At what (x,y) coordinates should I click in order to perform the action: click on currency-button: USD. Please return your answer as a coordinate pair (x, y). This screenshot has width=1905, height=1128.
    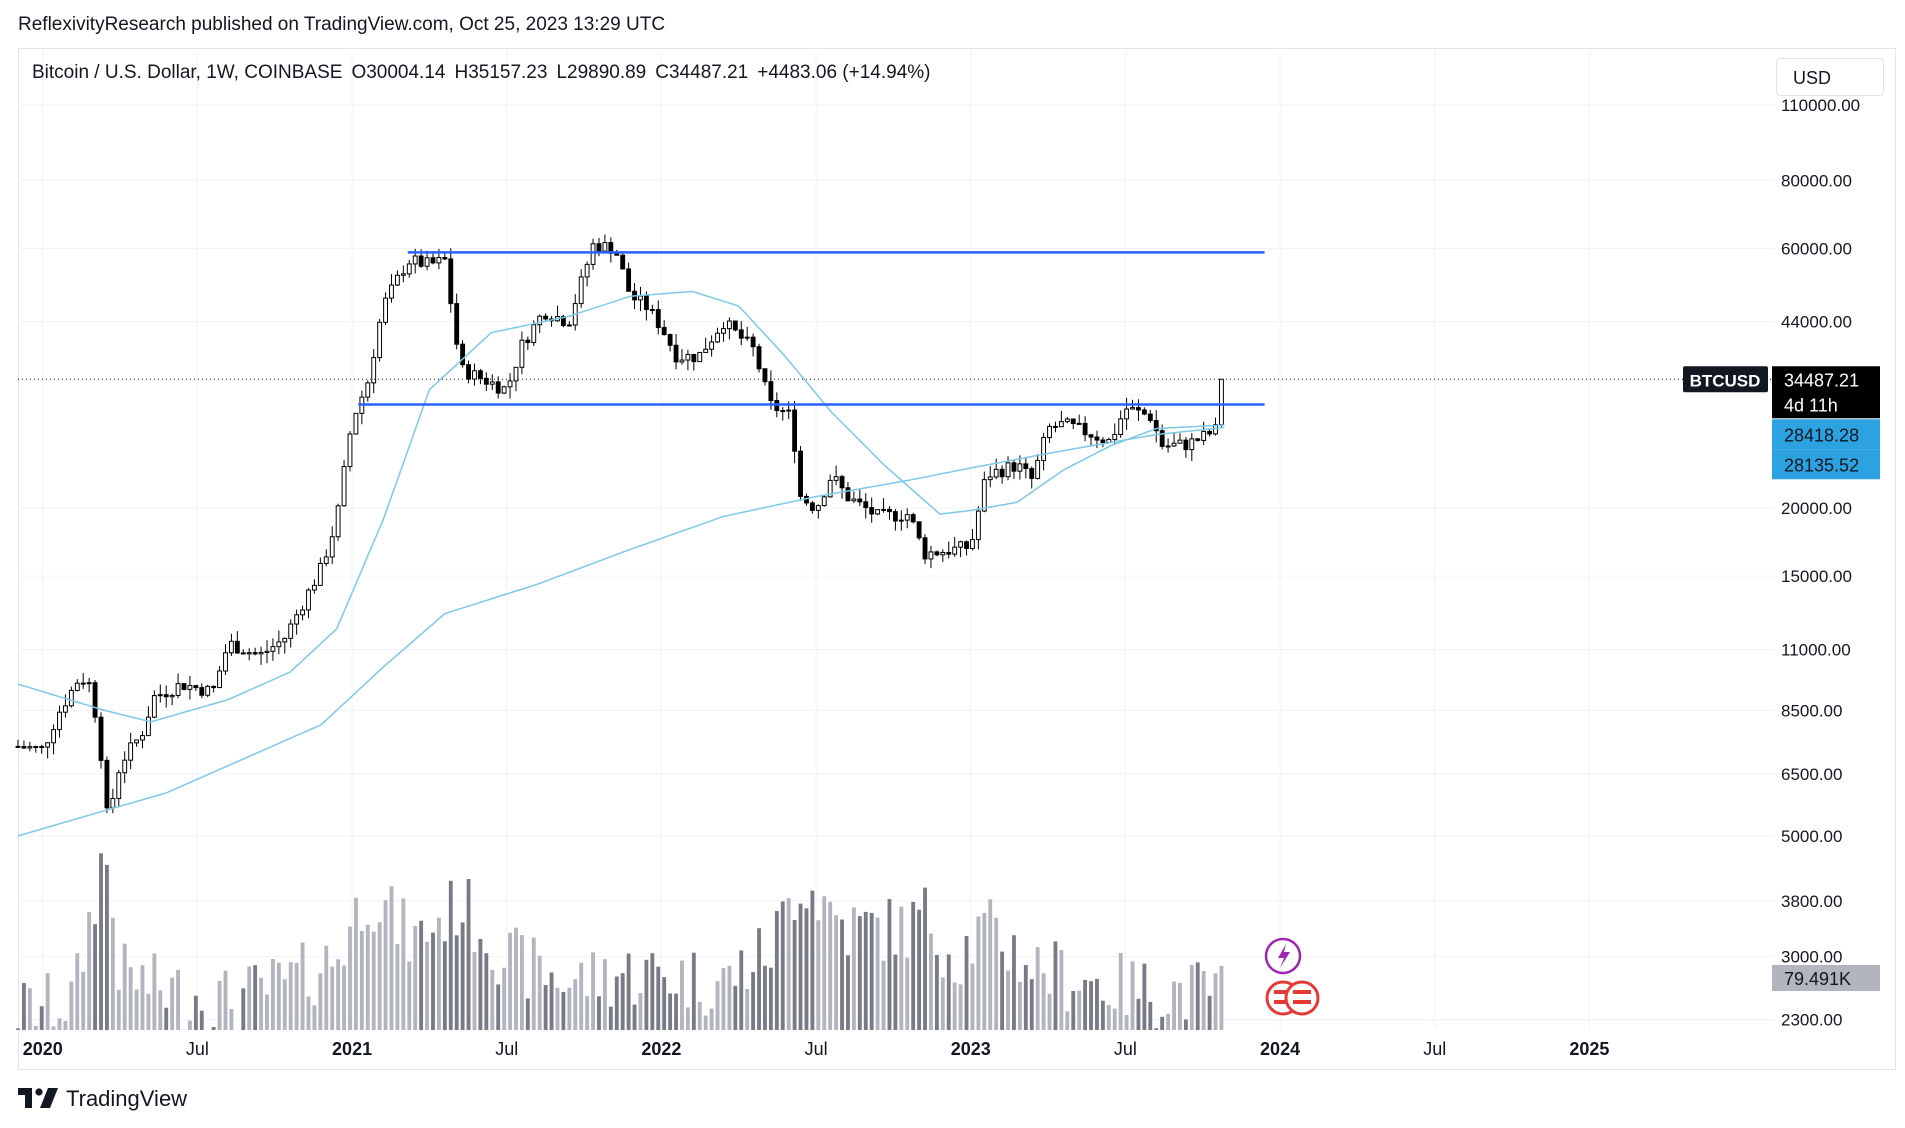
    Looking at the image, I should click on (1830, 77).